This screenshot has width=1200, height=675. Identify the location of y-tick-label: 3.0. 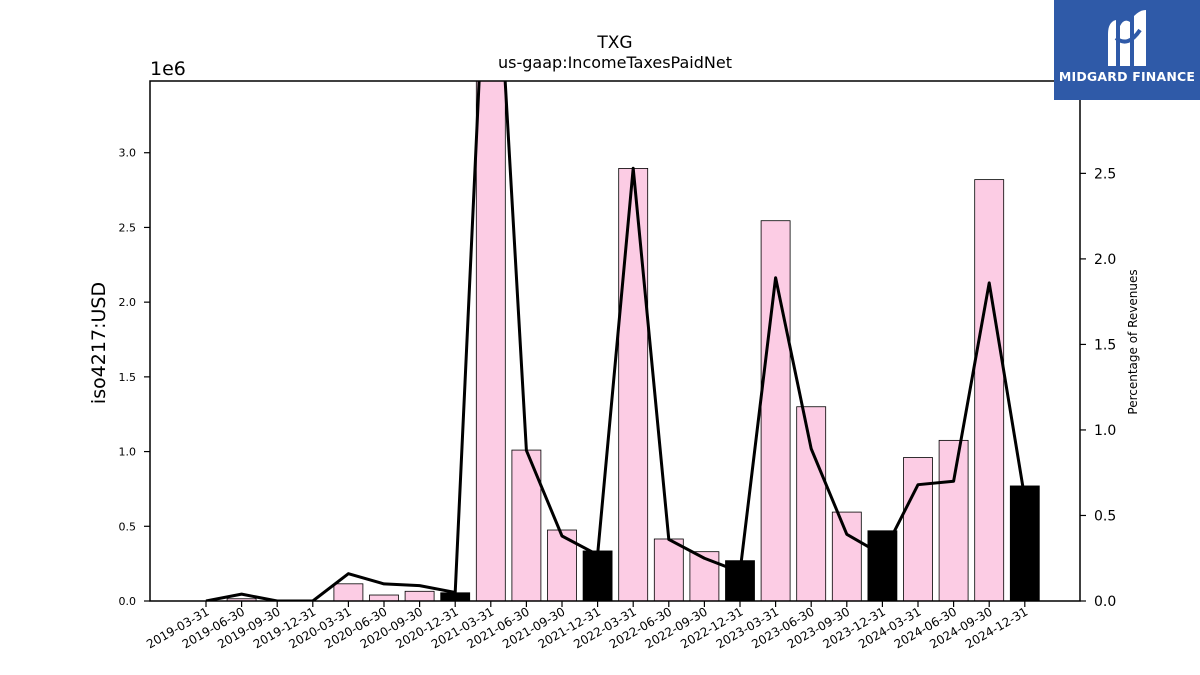
(128, 153).